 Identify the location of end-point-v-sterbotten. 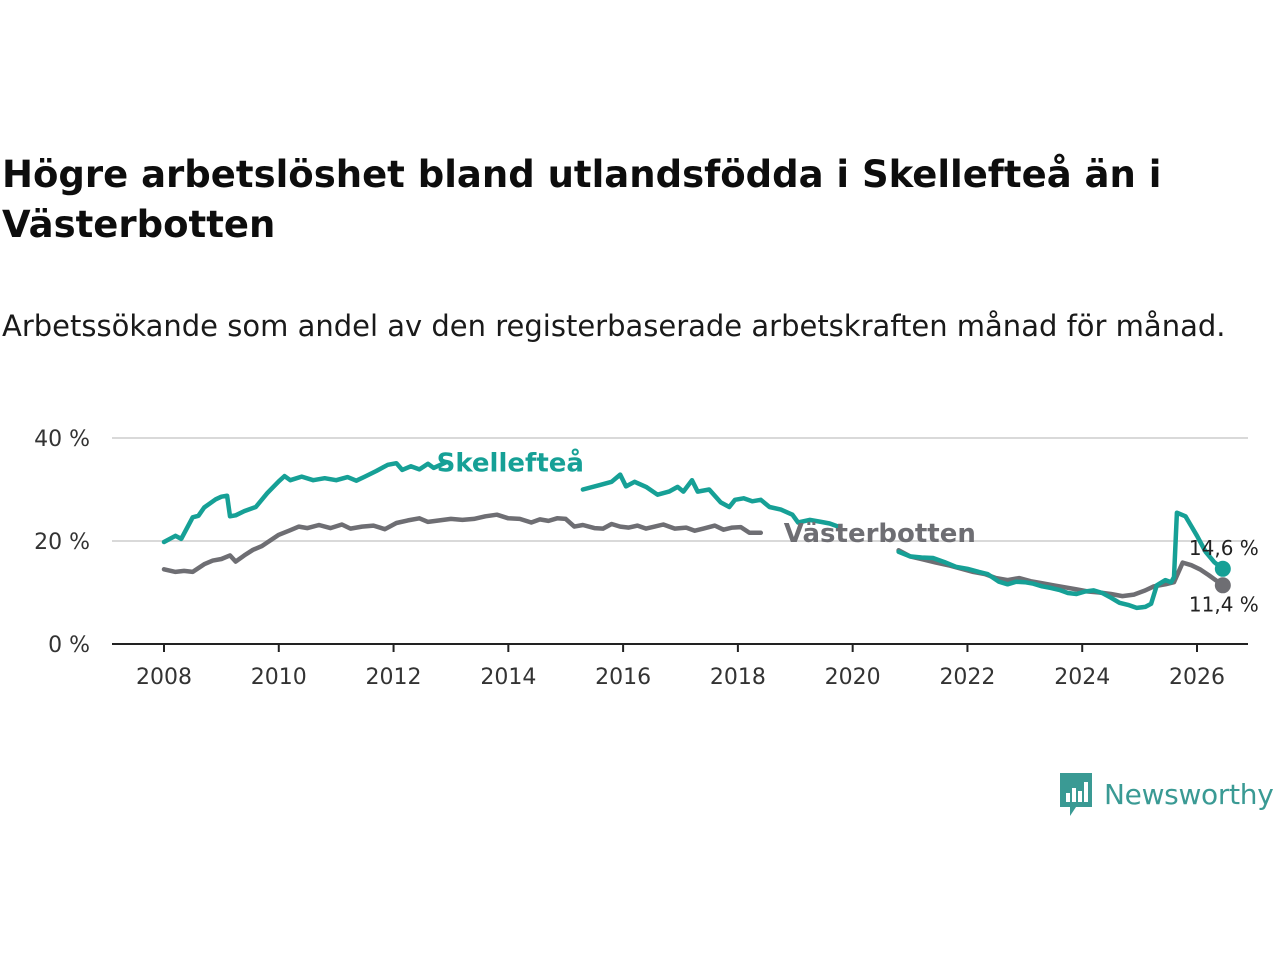
(1222, 585).